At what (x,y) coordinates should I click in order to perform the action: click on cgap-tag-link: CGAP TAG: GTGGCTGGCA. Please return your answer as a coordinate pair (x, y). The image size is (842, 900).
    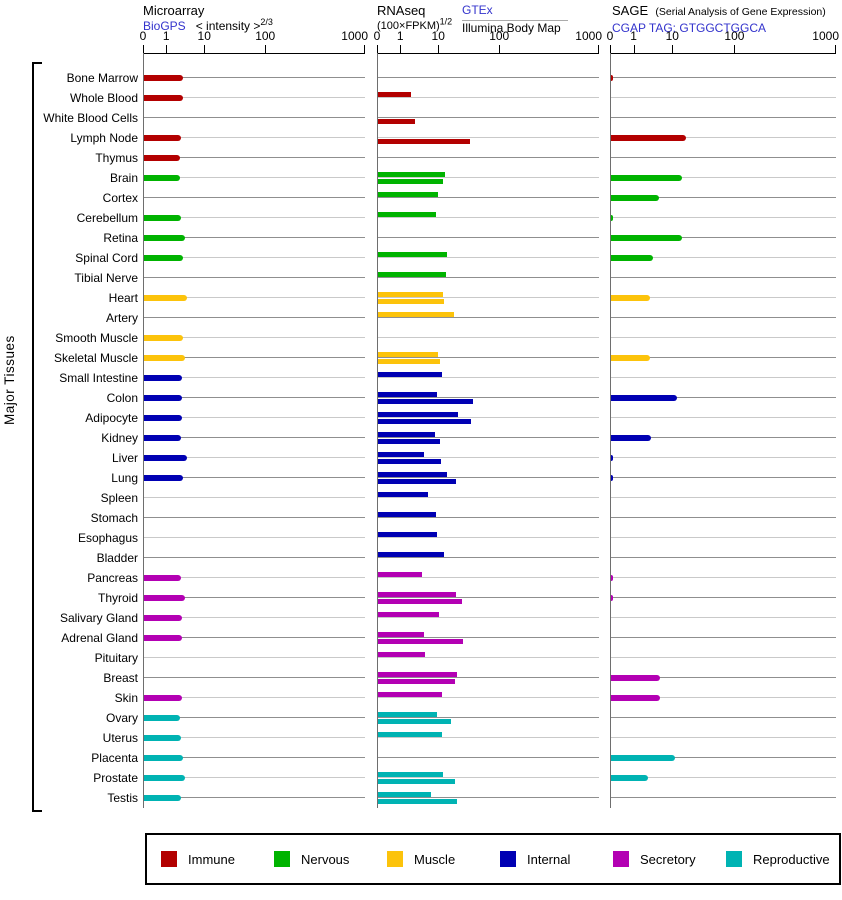
    Looking at the image, I should click on (689, 28).